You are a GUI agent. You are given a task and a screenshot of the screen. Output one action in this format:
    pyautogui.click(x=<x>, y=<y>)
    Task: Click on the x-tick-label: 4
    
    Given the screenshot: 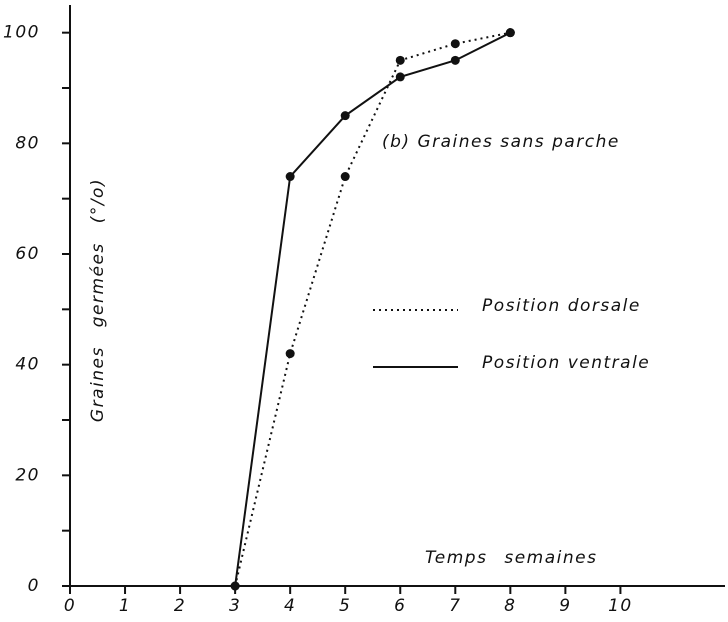 What is the action you would take?
    pyautogui.click(x=290, y=606)
    